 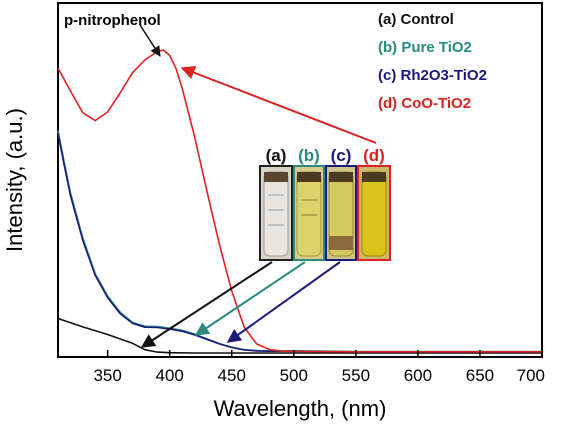 I want to click on arrow-vial-d-to-peak, so click(x=278, y=105).